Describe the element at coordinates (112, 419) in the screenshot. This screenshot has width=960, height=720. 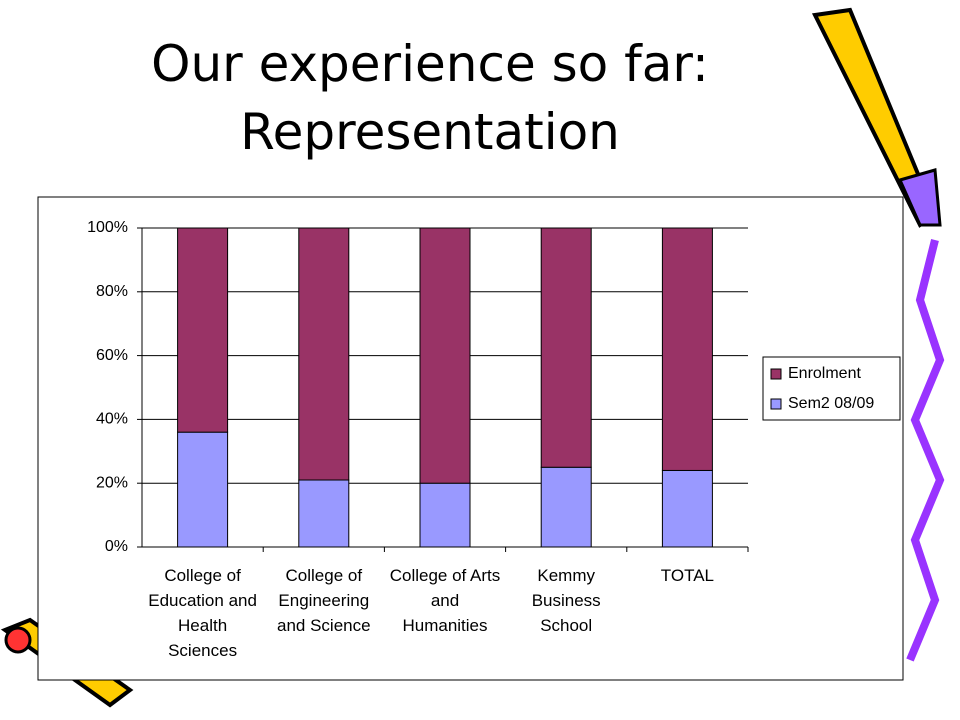
I see `y-tick-label: 40%` at that location.